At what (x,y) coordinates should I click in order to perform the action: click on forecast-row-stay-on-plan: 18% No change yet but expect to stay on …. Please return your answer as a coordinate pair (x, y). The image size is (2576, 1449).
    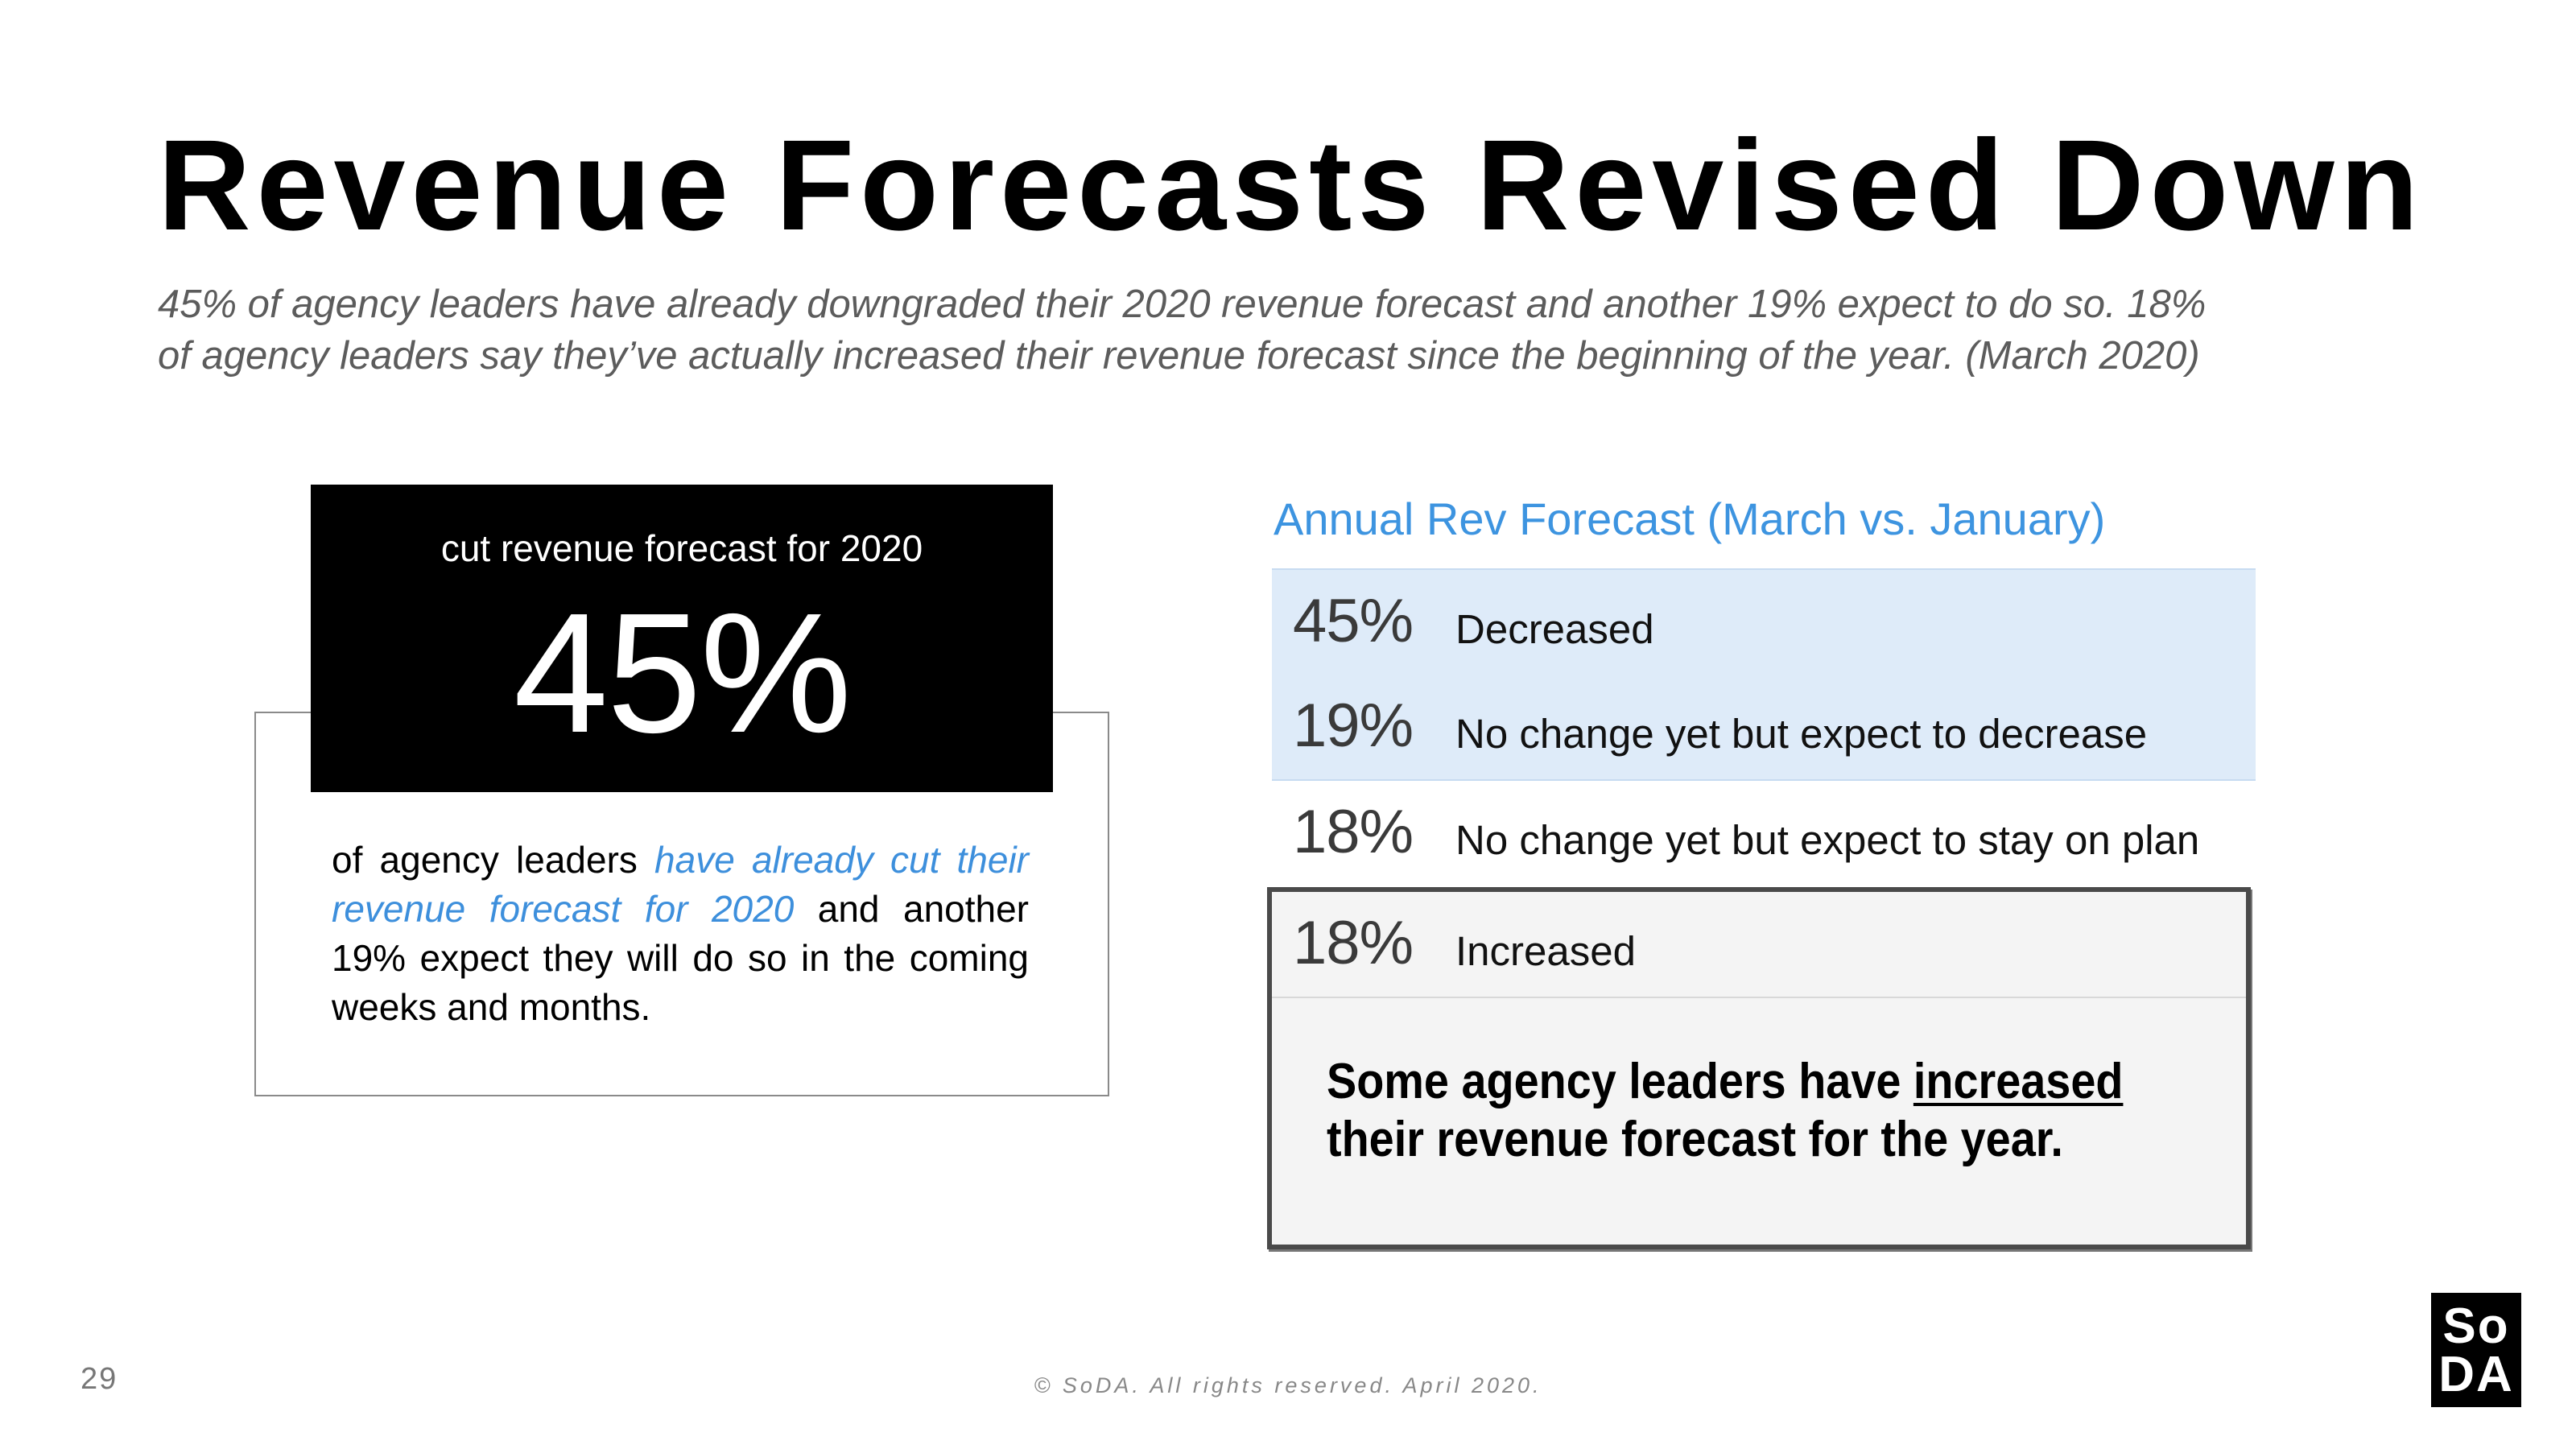
    Looking at the image, I should click on (1764, 833).